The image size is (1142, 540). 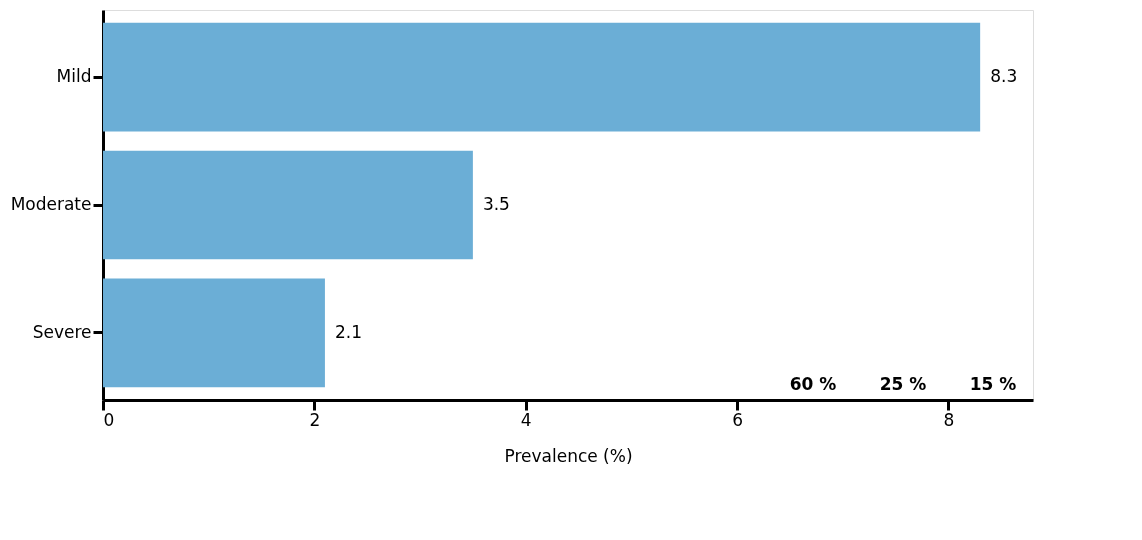 What do you see at coordinates (348, 331) in the screenshot?
I see `data-label: 2.1` at bounding box center [348, 331].